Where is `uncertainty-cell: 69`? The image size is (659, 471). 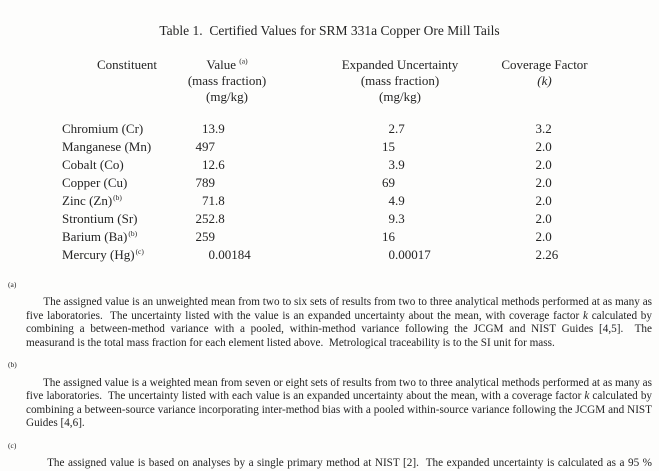
uncertainty-cell: 69 is located at coordinates (388, 182).